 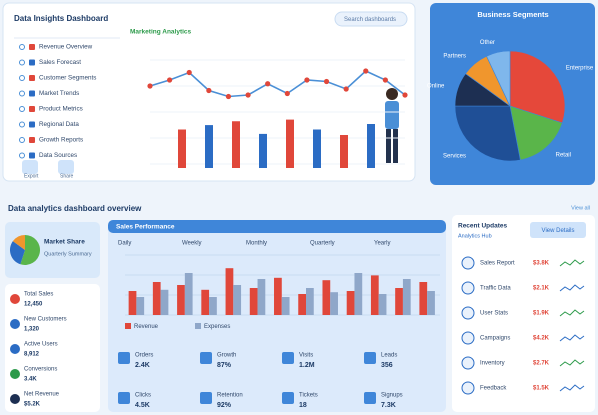 I want to click on list-label: Active Users, so click(x=41, y=345).